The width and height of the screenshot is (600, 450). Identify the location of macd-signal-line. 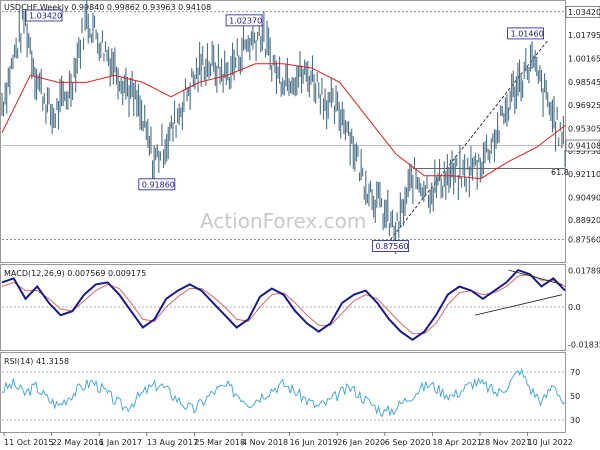
(283, 304).